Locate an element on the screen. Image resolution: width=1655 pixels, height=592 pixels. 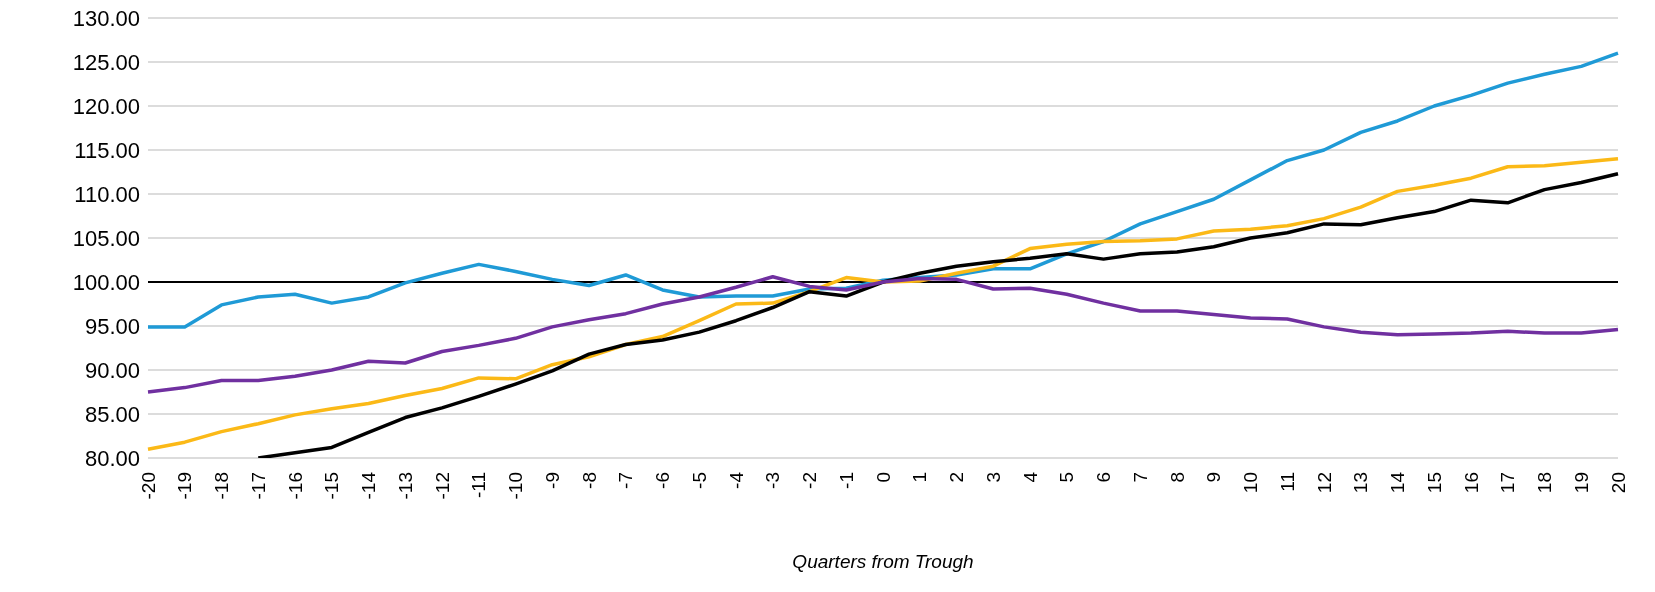
x-tick-label: -11 is located at coordinates (479, 485).